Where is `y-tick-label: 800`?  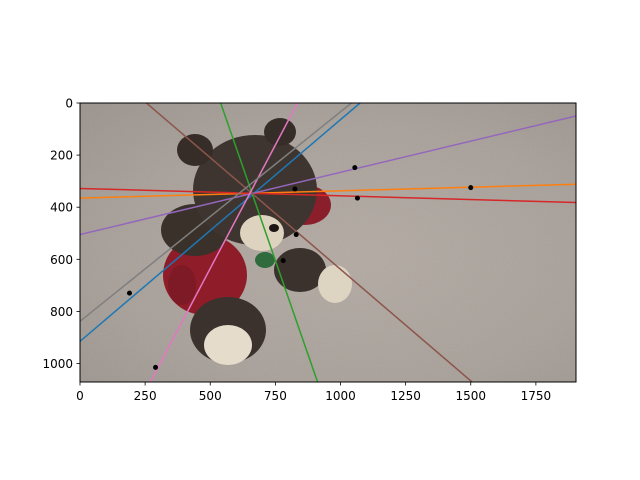
y-tick-label: 800 is located at coordinates (61, 312).